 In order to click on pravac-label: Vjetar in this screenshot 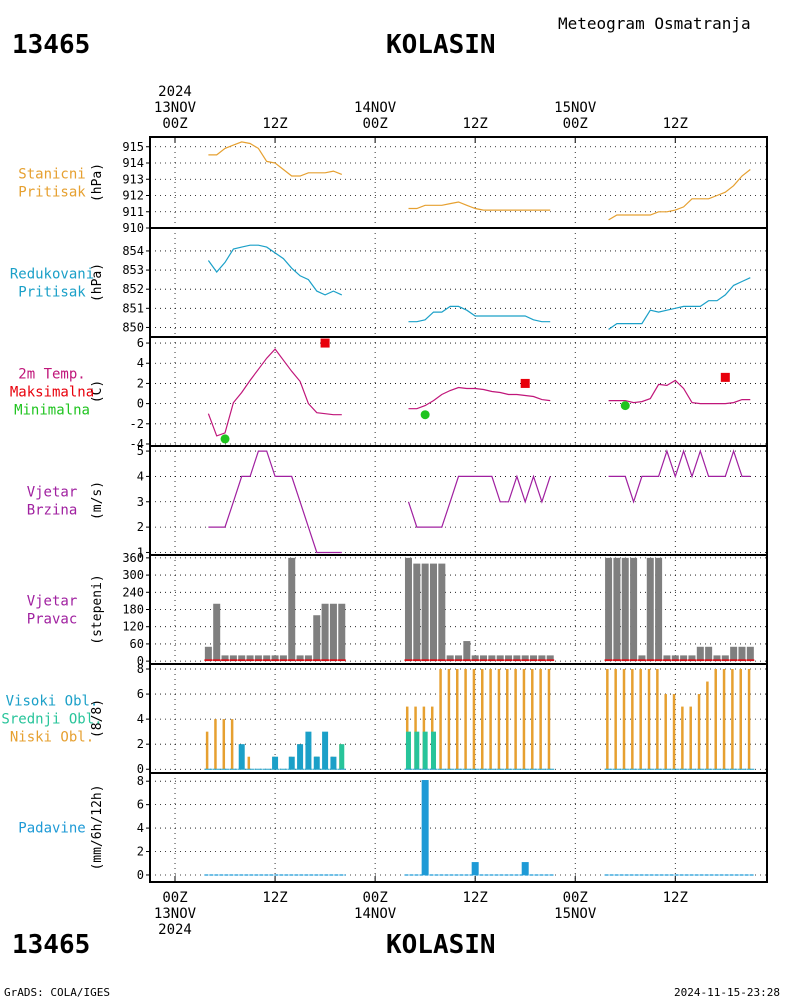, I will do `click(52, 602)`.